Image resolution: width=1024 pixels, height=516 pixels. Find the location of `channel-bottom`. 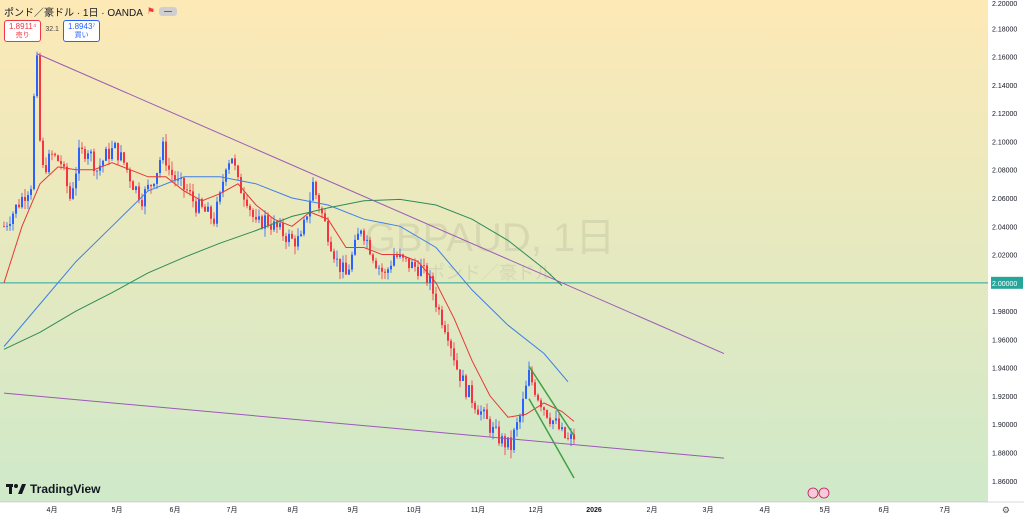

channel-bottom is located at coordinates (551, 438).